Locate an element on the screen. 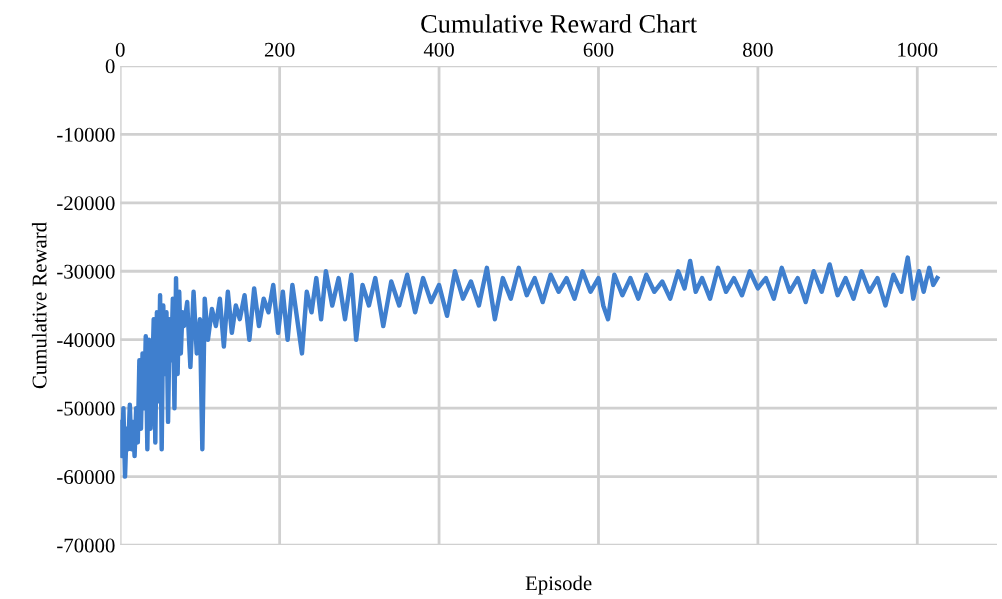 The image size is (1002, 599). y-tick-label: -60000 is located at coordinates (86, 477).